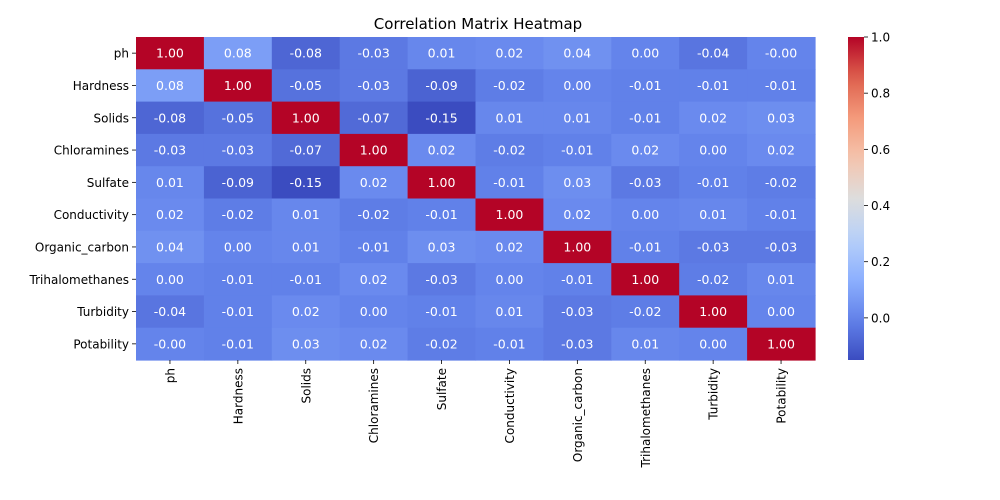 The width and height of the screenshot is (1000, 500). I want to click on colorbar-tick-label: 0.8, so click(880, 94).